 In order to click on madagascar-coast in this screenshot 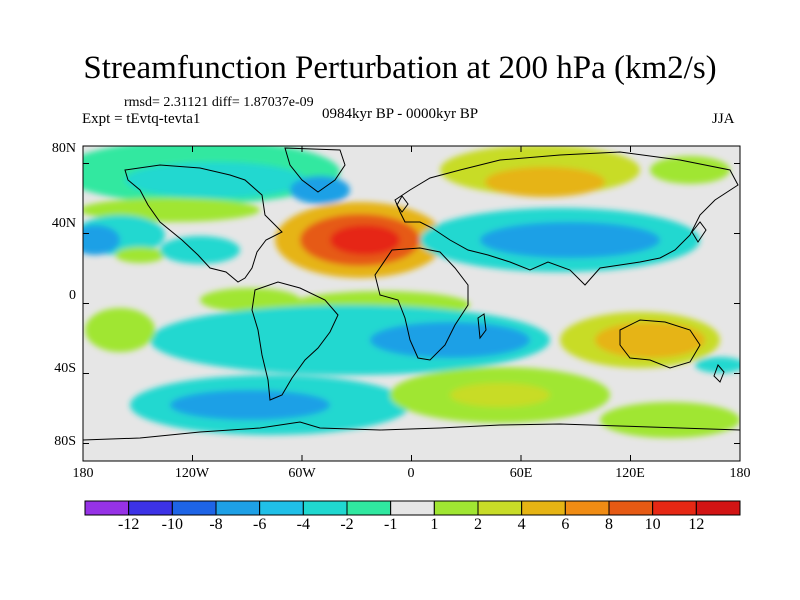, I will do `click(482, 326)`.